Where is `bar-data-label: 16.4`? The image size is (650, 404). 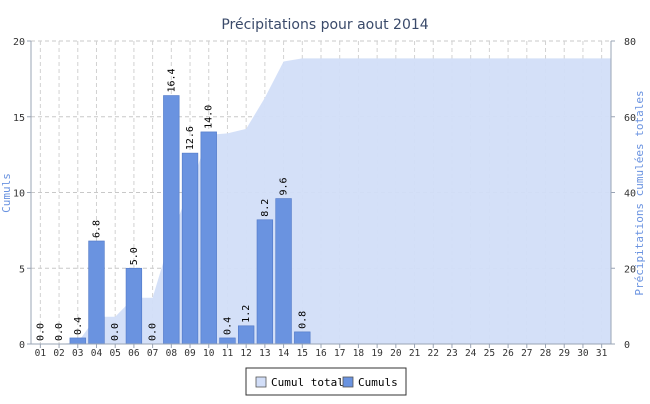
bar-data-label: 16.4 is located at coordinates (171, 80).